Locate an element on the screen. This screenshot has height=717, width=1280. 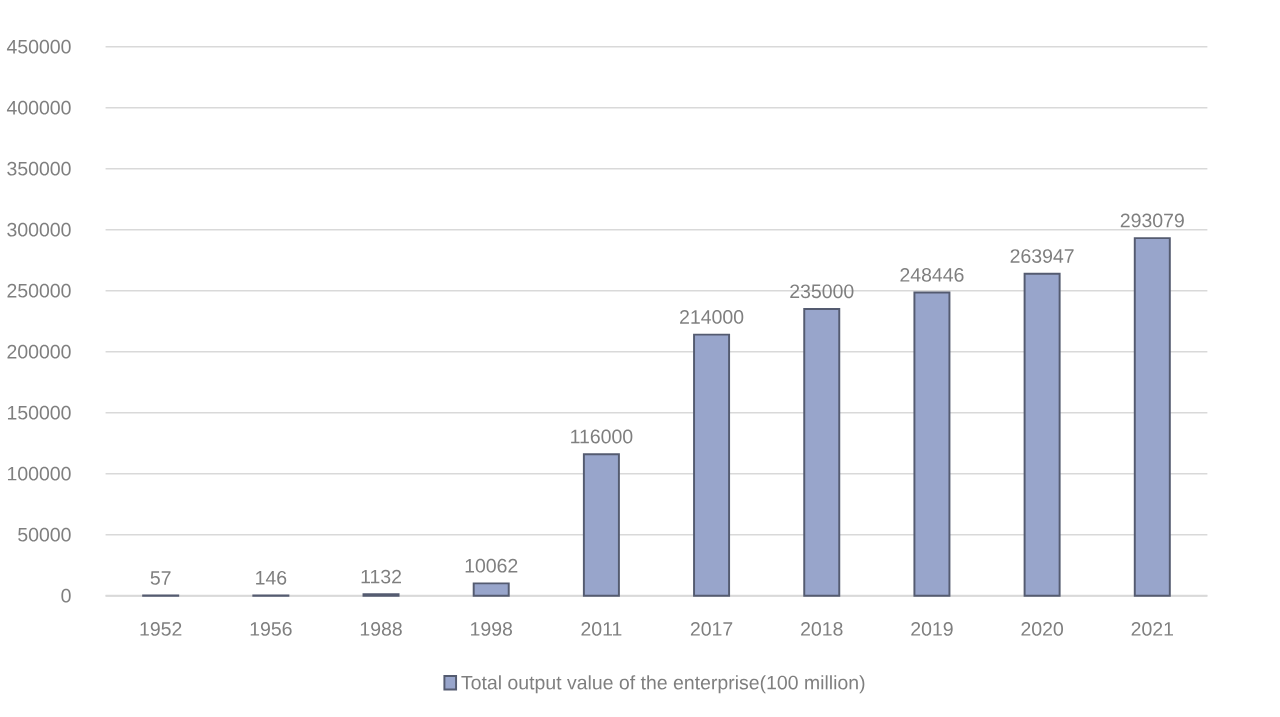
x-tick-label: 1998 is located at coordinates (492, 628).